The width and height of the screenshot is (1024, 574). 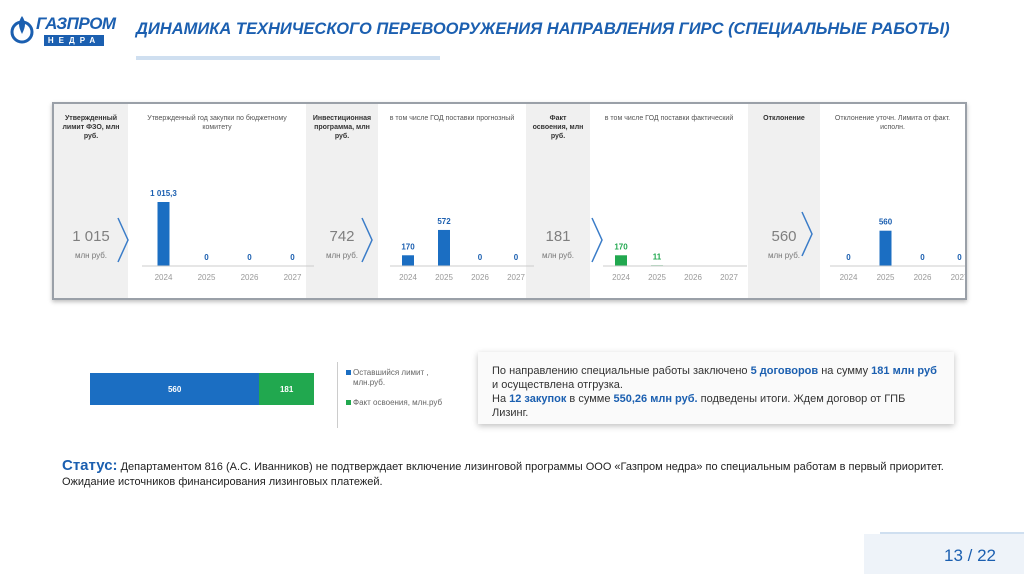 What do you see at coordinates (288, 58) in the screenshot?
I see `title-underline` at bounding box center [288, 58].